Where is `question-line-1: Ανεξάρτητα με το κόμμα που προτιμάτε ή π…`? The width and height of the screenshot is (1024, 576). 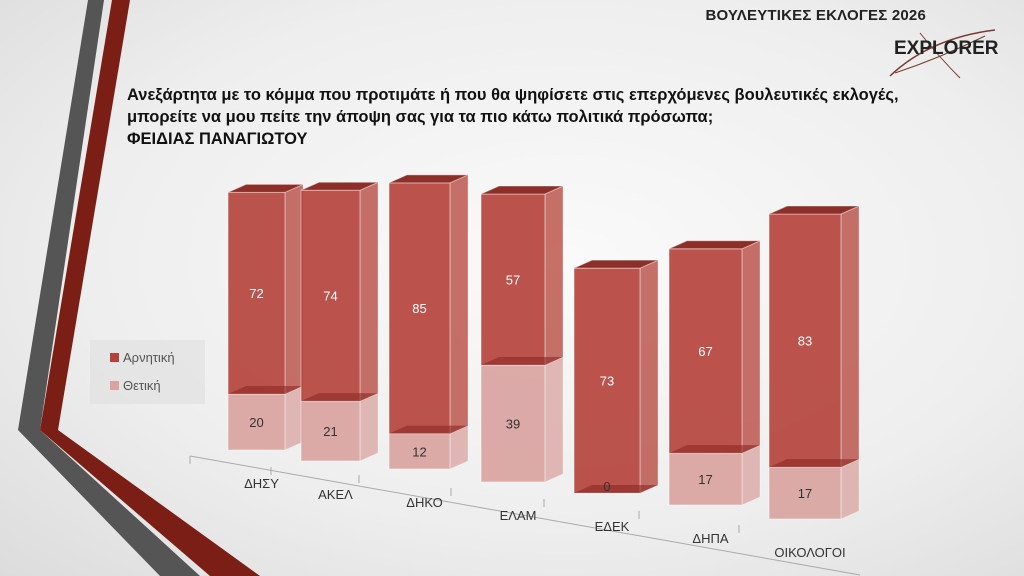
question-line-1: Ανεξάρτητα με το κόμμα που προτιμάτε ή π… is located at coordinates (513, 95).